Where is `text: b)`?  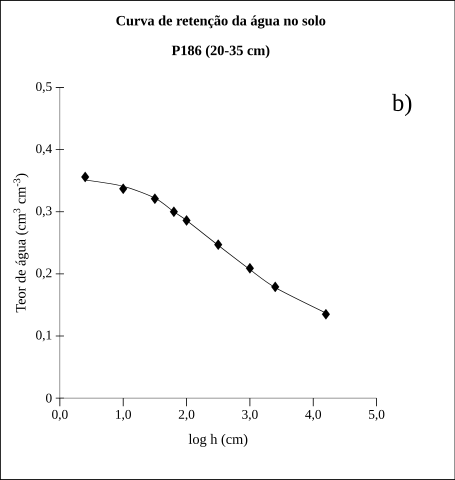
text: b) is located at coordinates (402, 105).